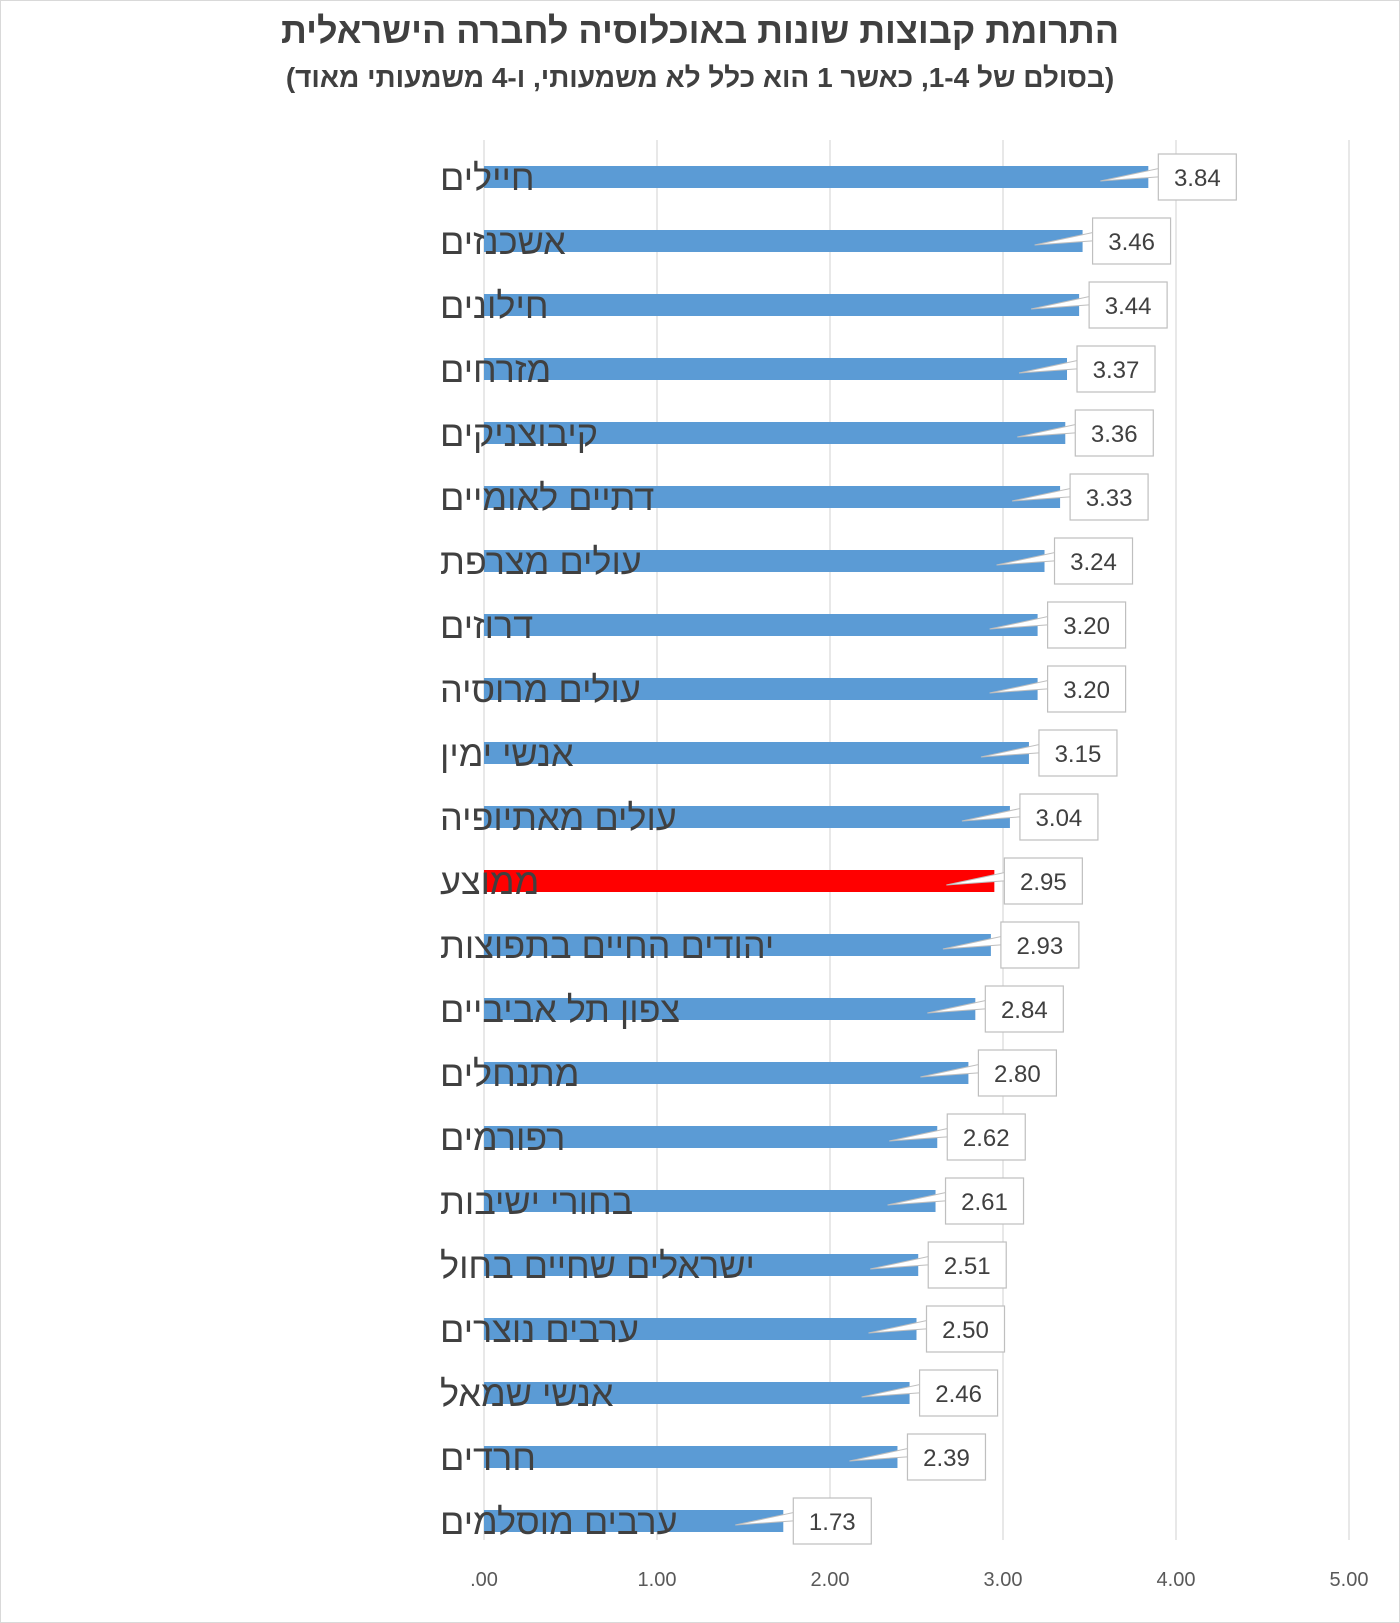 Image resolution: width=1400 pixels, height=1623 pixels. I want to click on category-label: חרדים, so click(488, 1457).